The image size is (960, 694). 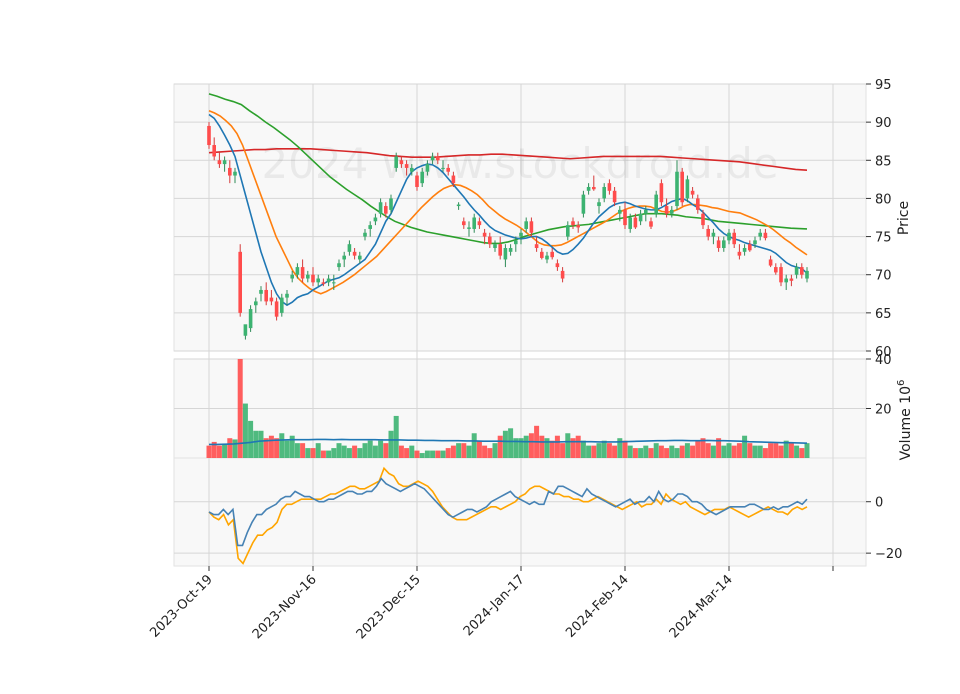 I want to click on x-tick-label: 2024-Feb-14, so click(x=597, y=606).